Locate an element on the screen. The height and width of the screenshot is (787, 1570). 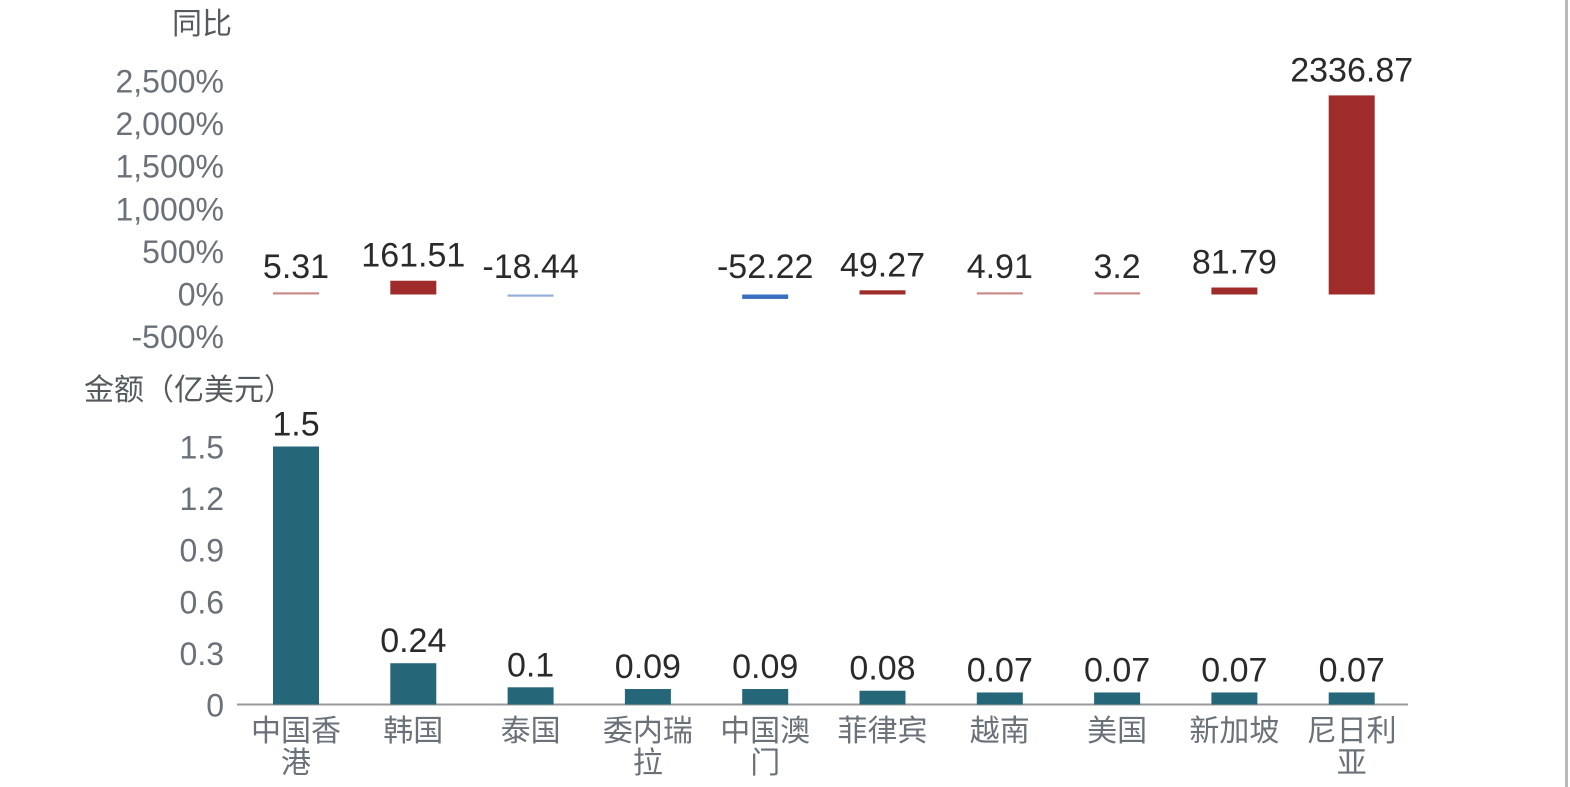
top-data-label: 3.2 is located at coordinates (1116, 267).